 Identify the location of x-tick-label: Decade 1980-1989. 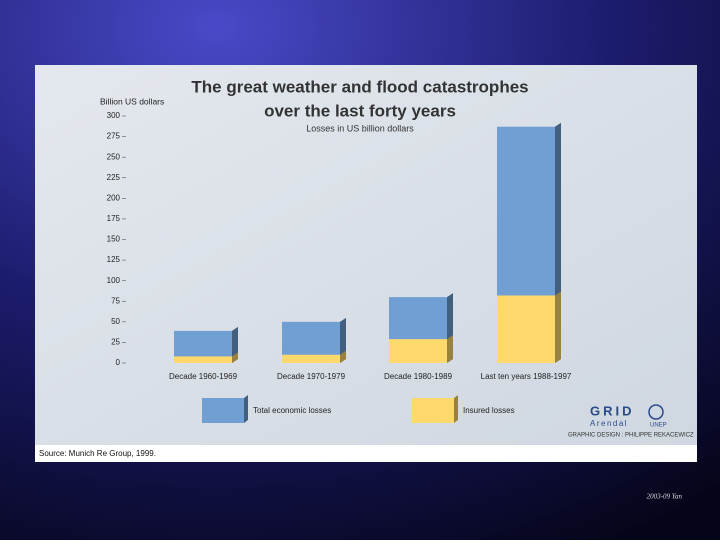
(418, 376).